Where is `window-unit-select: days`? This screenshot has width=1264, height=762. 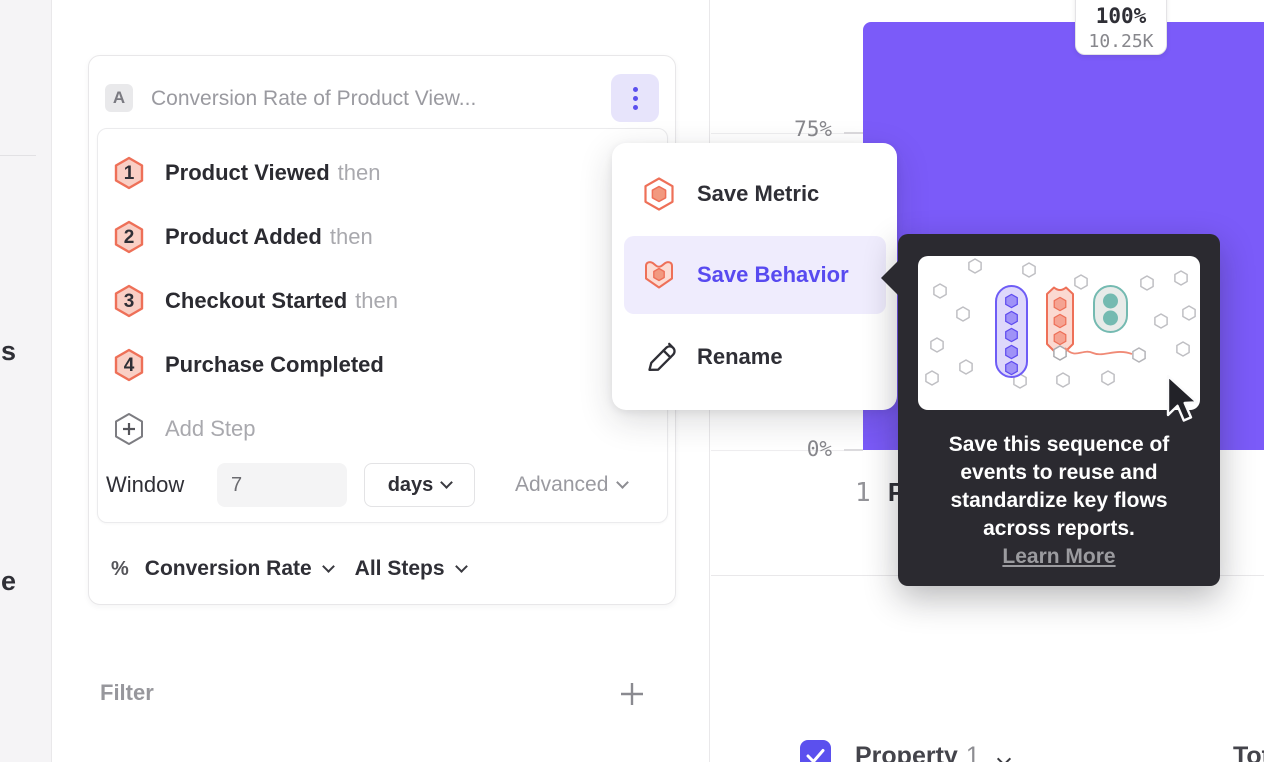
window-unit-select: days is located at coordinates (419, 485).